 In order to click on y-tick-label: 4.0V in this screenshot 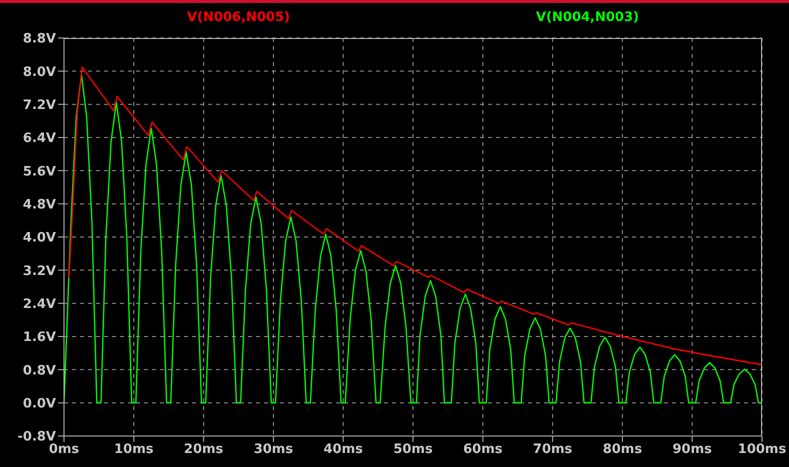, I will do `click(39, 238)`.